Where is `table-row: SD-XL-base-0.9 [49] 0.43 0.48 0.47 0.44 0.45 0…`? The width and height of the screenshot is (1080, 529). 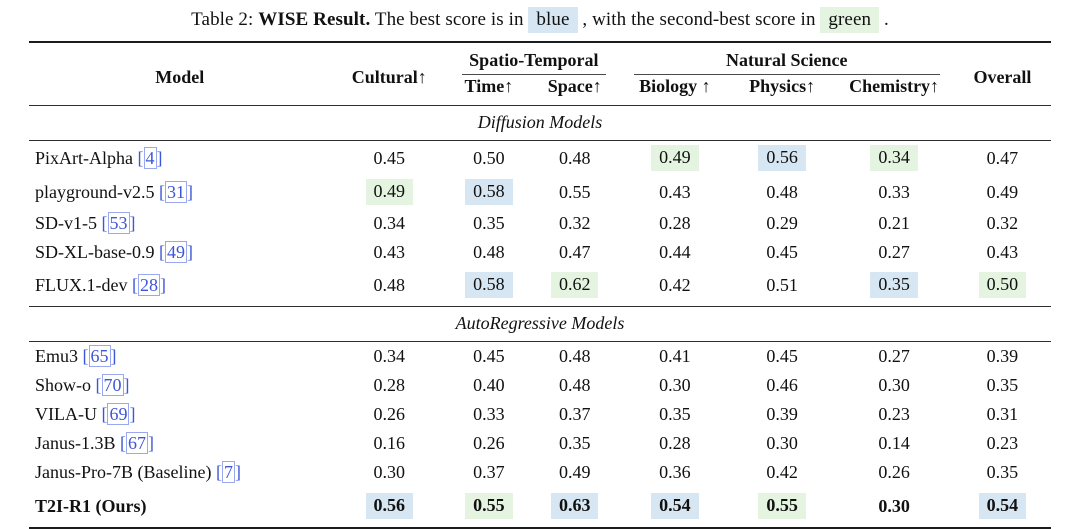
table-row: SD-XL-base-0.9 [49] 0.43 0.48 0.47 0.44 0.45 0… is located at coordinates (540, 252).